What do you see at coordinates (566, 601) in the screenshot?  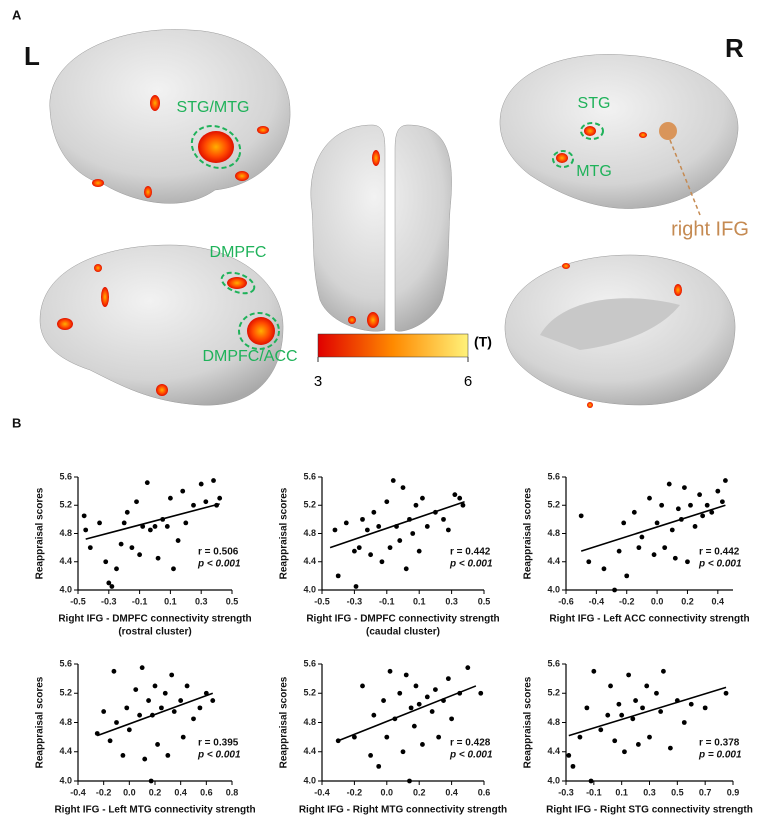 I see `x-tick-label: -0.6` at bounding box center [566, 601].